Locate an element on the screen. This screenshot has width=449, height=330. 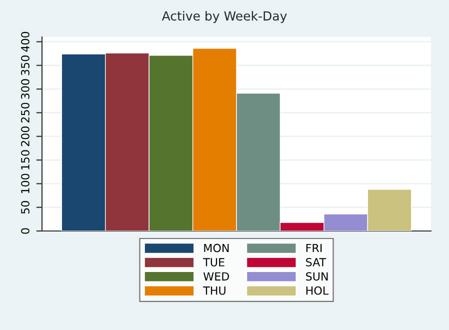
legend-label: FRI is located at coordinates (314, 248).